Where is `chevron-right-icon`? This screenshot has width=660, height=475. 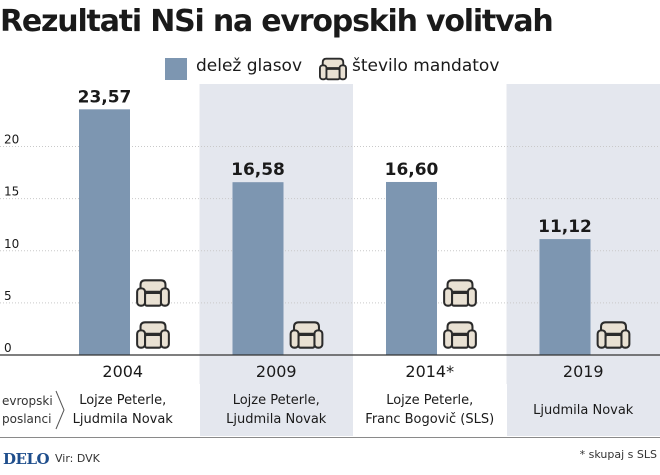 chevron-right-icon is located at coordinates (60, 410).